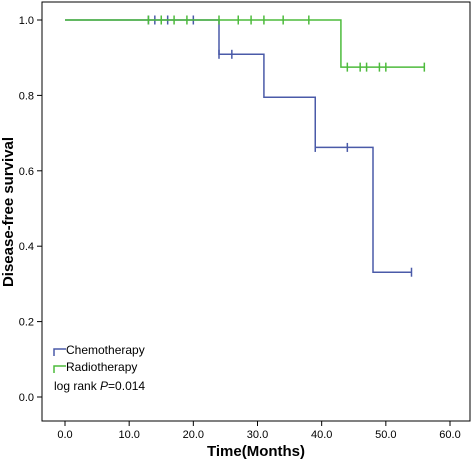  I want to click on legend-label-chemotherapy: Chemotherapy, so click(105, 350).